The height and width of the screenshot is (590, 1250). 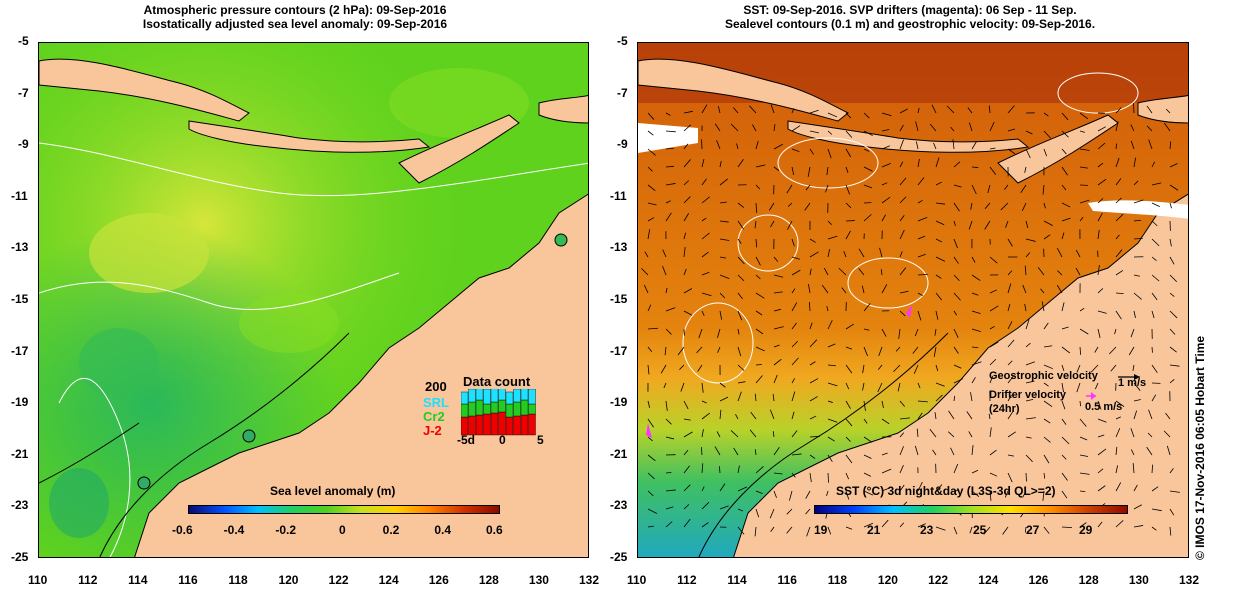 I want to click on colorbar-tick-label: -0.2, so click(x=286, y=530).